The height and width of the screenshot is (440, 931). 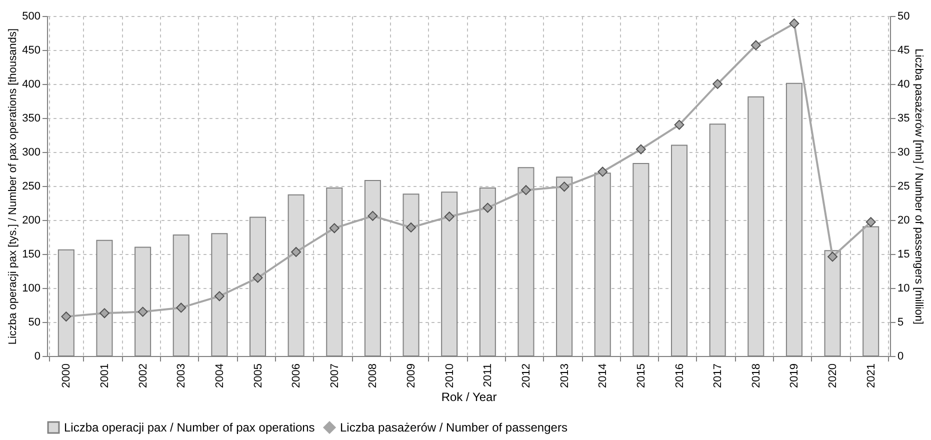 I want to click on x-tick-label: 2010, so click(x=450, y=376).